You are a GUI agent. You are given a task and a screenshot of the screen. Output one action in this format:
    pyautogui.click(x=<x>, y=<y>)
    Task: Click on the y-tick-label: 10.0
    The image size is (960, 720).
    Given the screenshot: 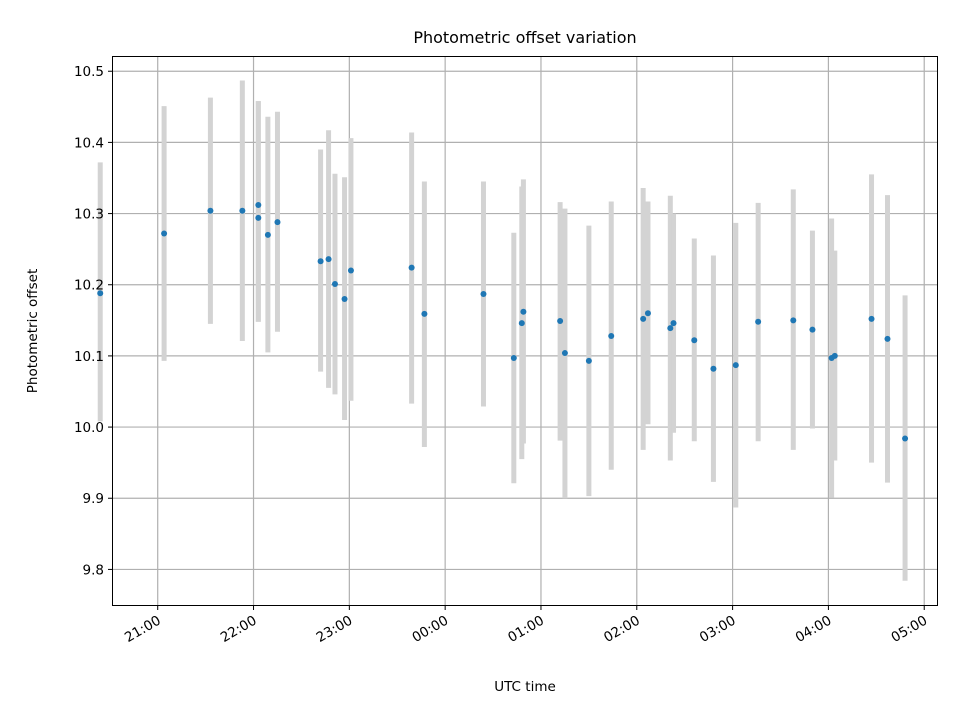 What is the action you would take?
    pyautogui.click(x=89, y=428)
    